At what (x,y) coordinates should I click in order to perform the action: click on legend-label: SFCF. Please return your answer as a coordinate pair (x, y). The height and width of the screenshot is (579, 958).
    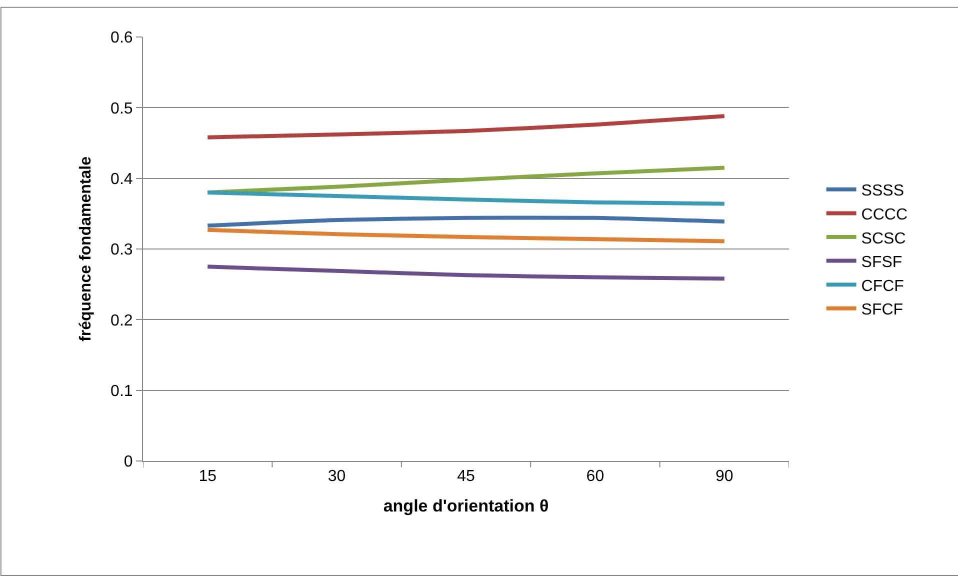
    Looking at the image, I should click on (882, 310).